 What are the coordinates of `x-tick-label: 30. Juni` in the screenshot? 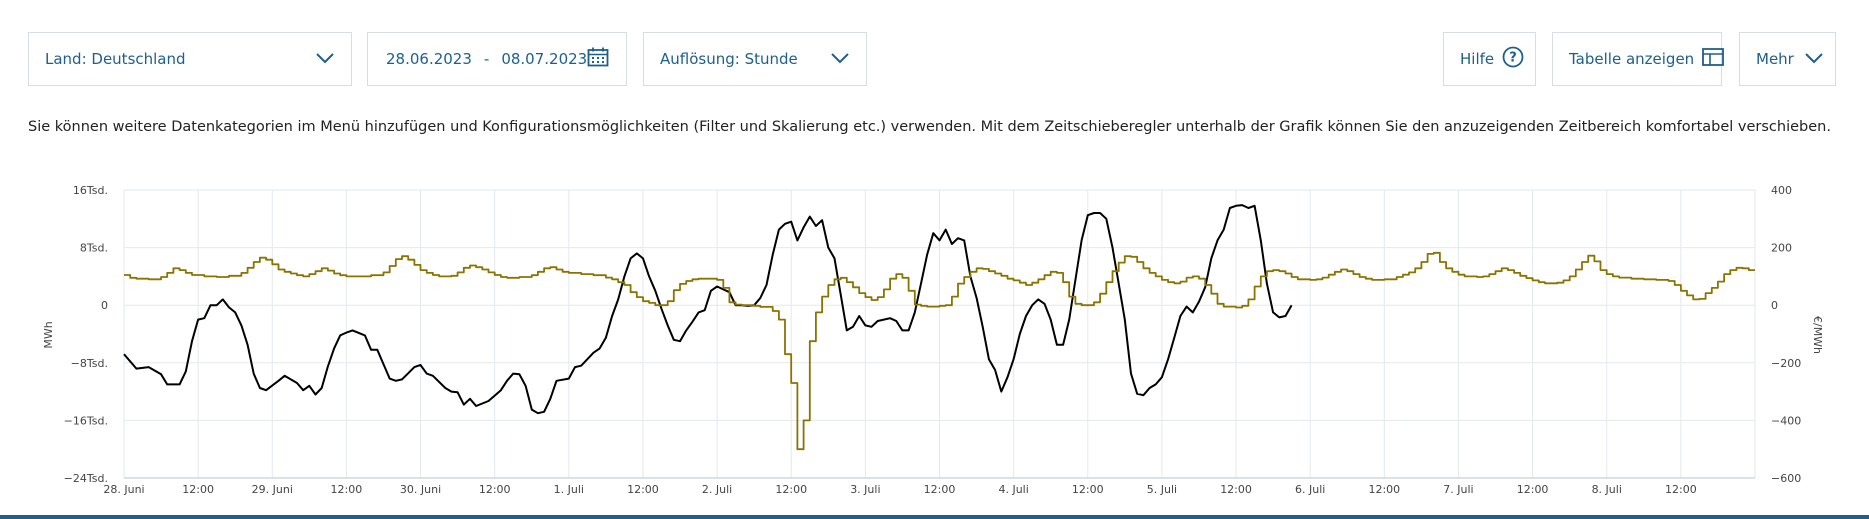 It's located at (420, 489).